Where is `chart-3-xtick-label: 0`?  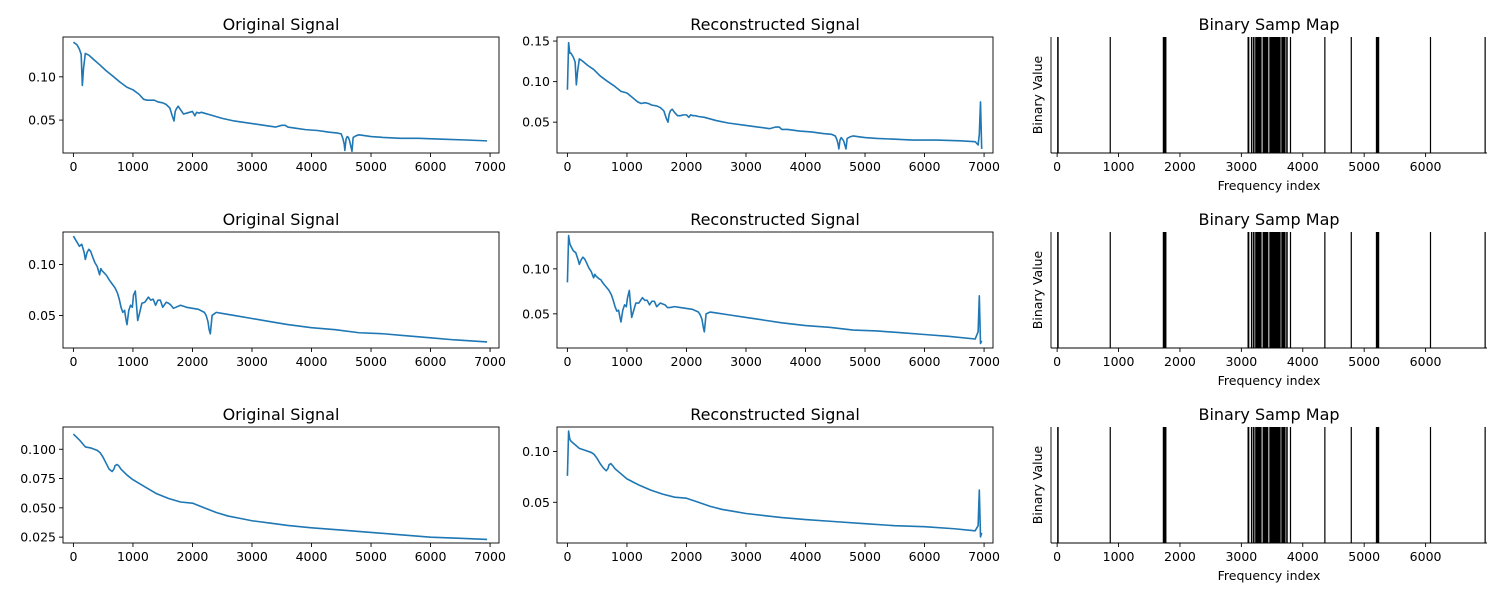 chart-3-xtick-label: 0 is located at coordinates (1057, 166).